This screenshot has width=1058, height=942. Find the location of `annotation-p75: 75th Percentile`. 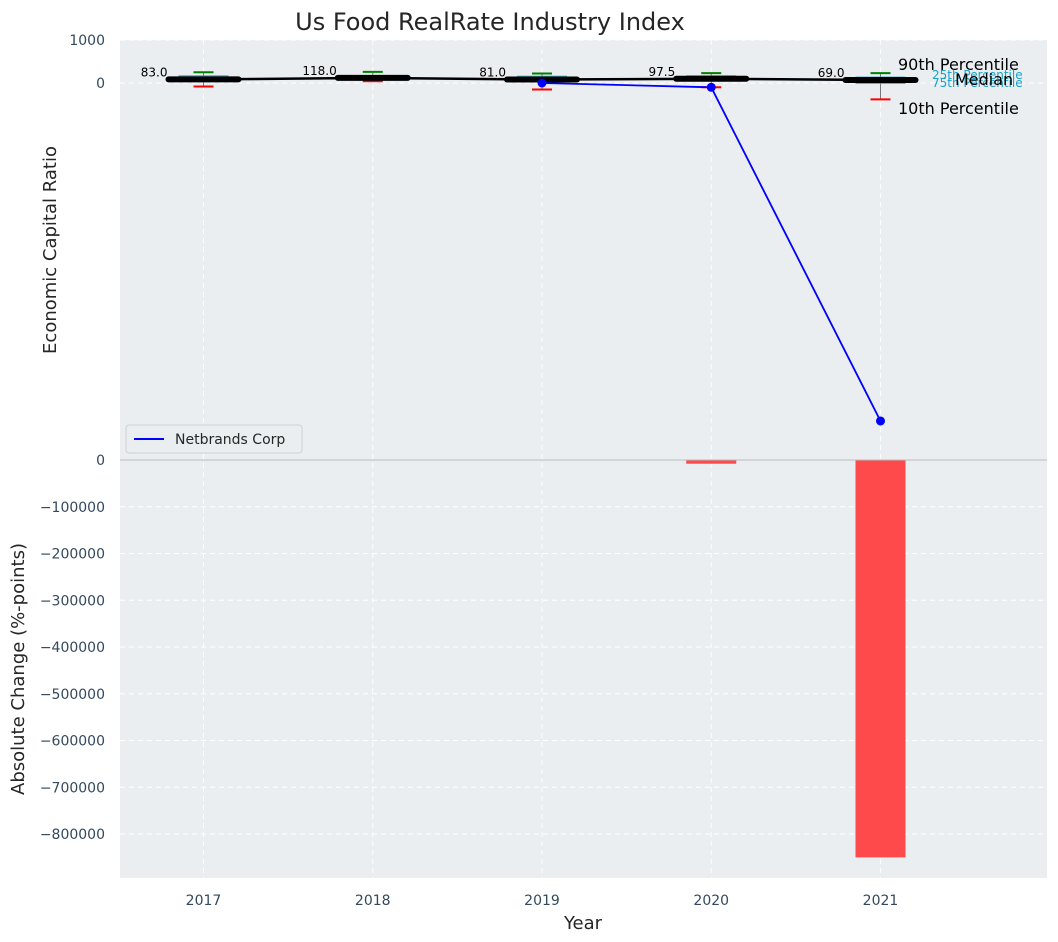

annotation-p75: 75th Percentile is located at coordinates (977, 83).